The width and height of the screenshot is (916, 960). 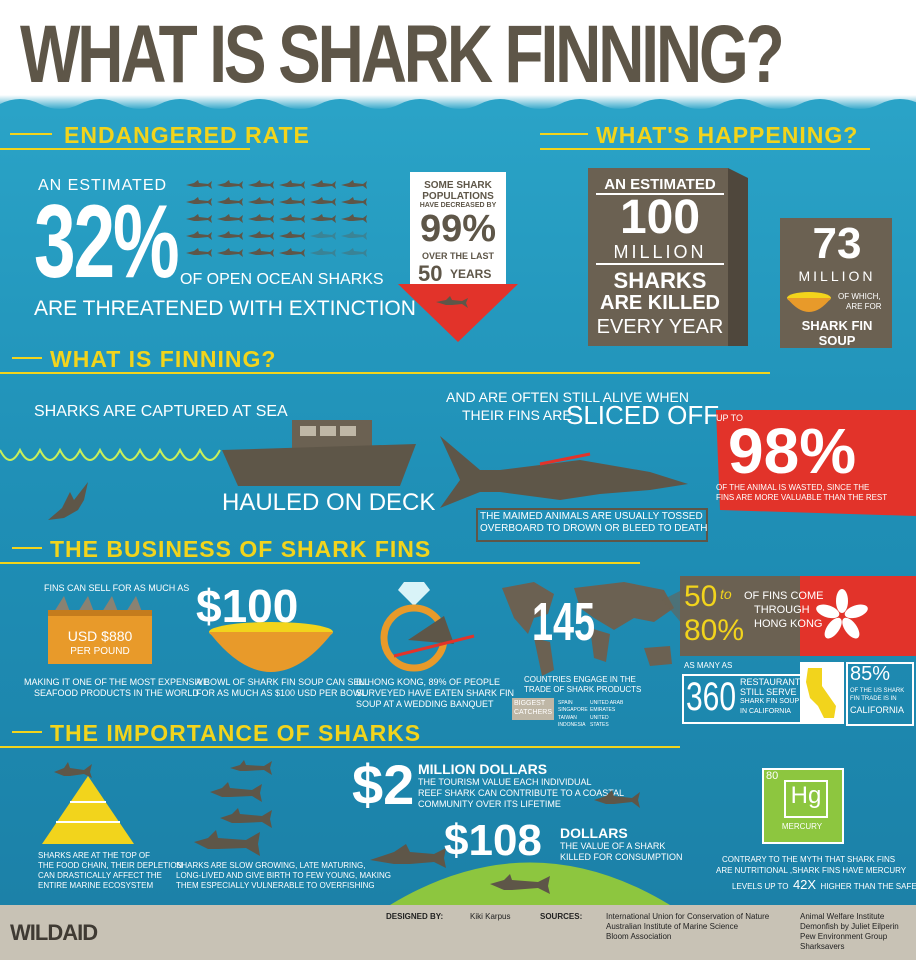 I want to click on soup-bowl-large-icon, so click(x=271, y=647).